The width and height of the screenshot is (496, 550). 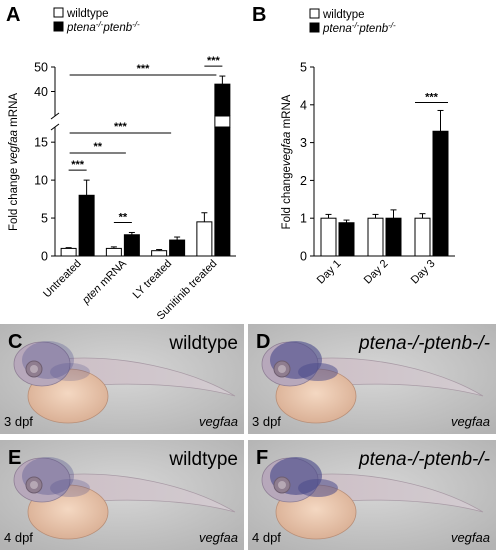 I want to click on legend-label-mutant-b: ptena-/-ptenb-/-, so click(x=359, y=28).